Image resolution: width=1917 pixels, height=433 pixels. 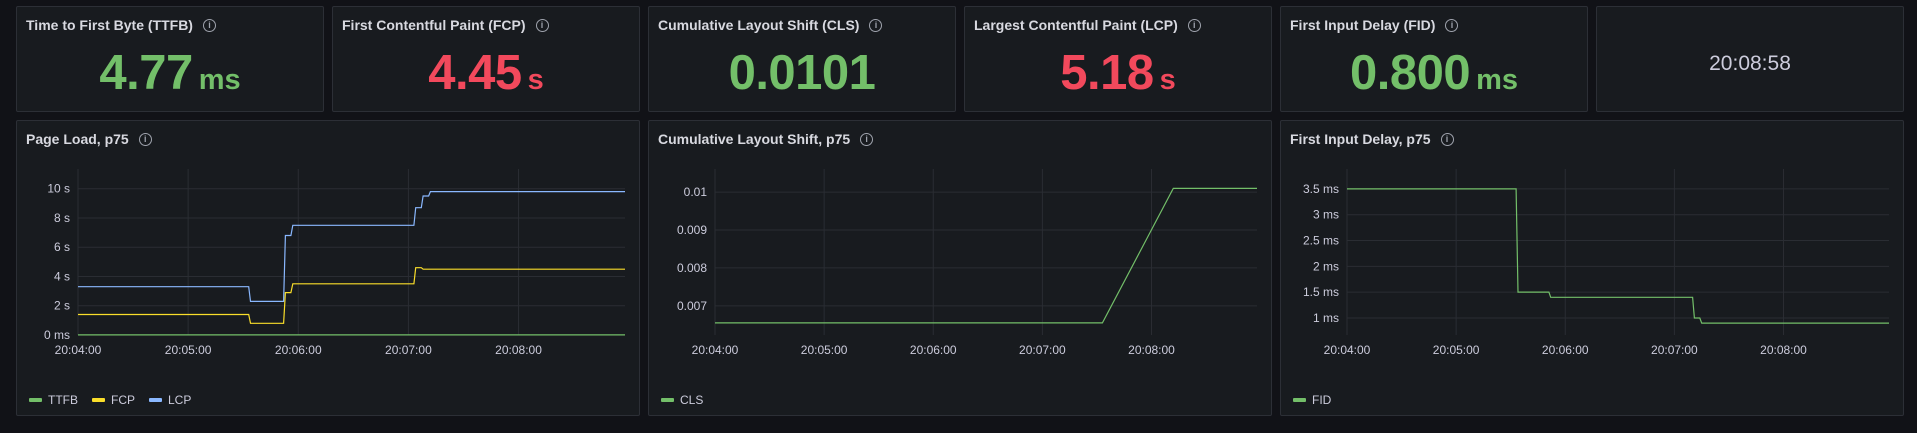 I want to click on stat-panel-fid: First Input Delay (FID) i 0.800 ms, so click(x=1434, y=59).